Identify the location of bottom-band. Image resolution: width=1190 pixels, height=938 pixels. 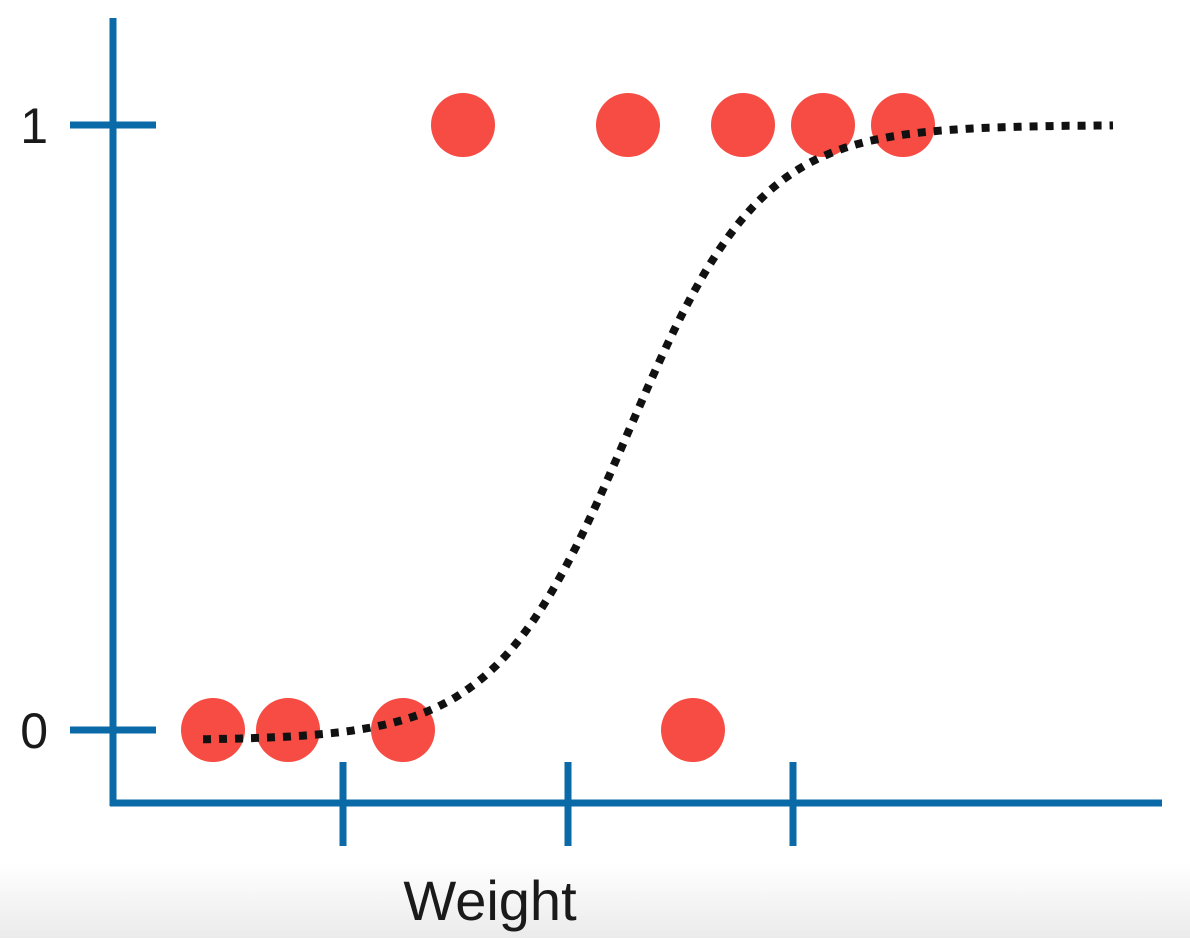
(595, 900).